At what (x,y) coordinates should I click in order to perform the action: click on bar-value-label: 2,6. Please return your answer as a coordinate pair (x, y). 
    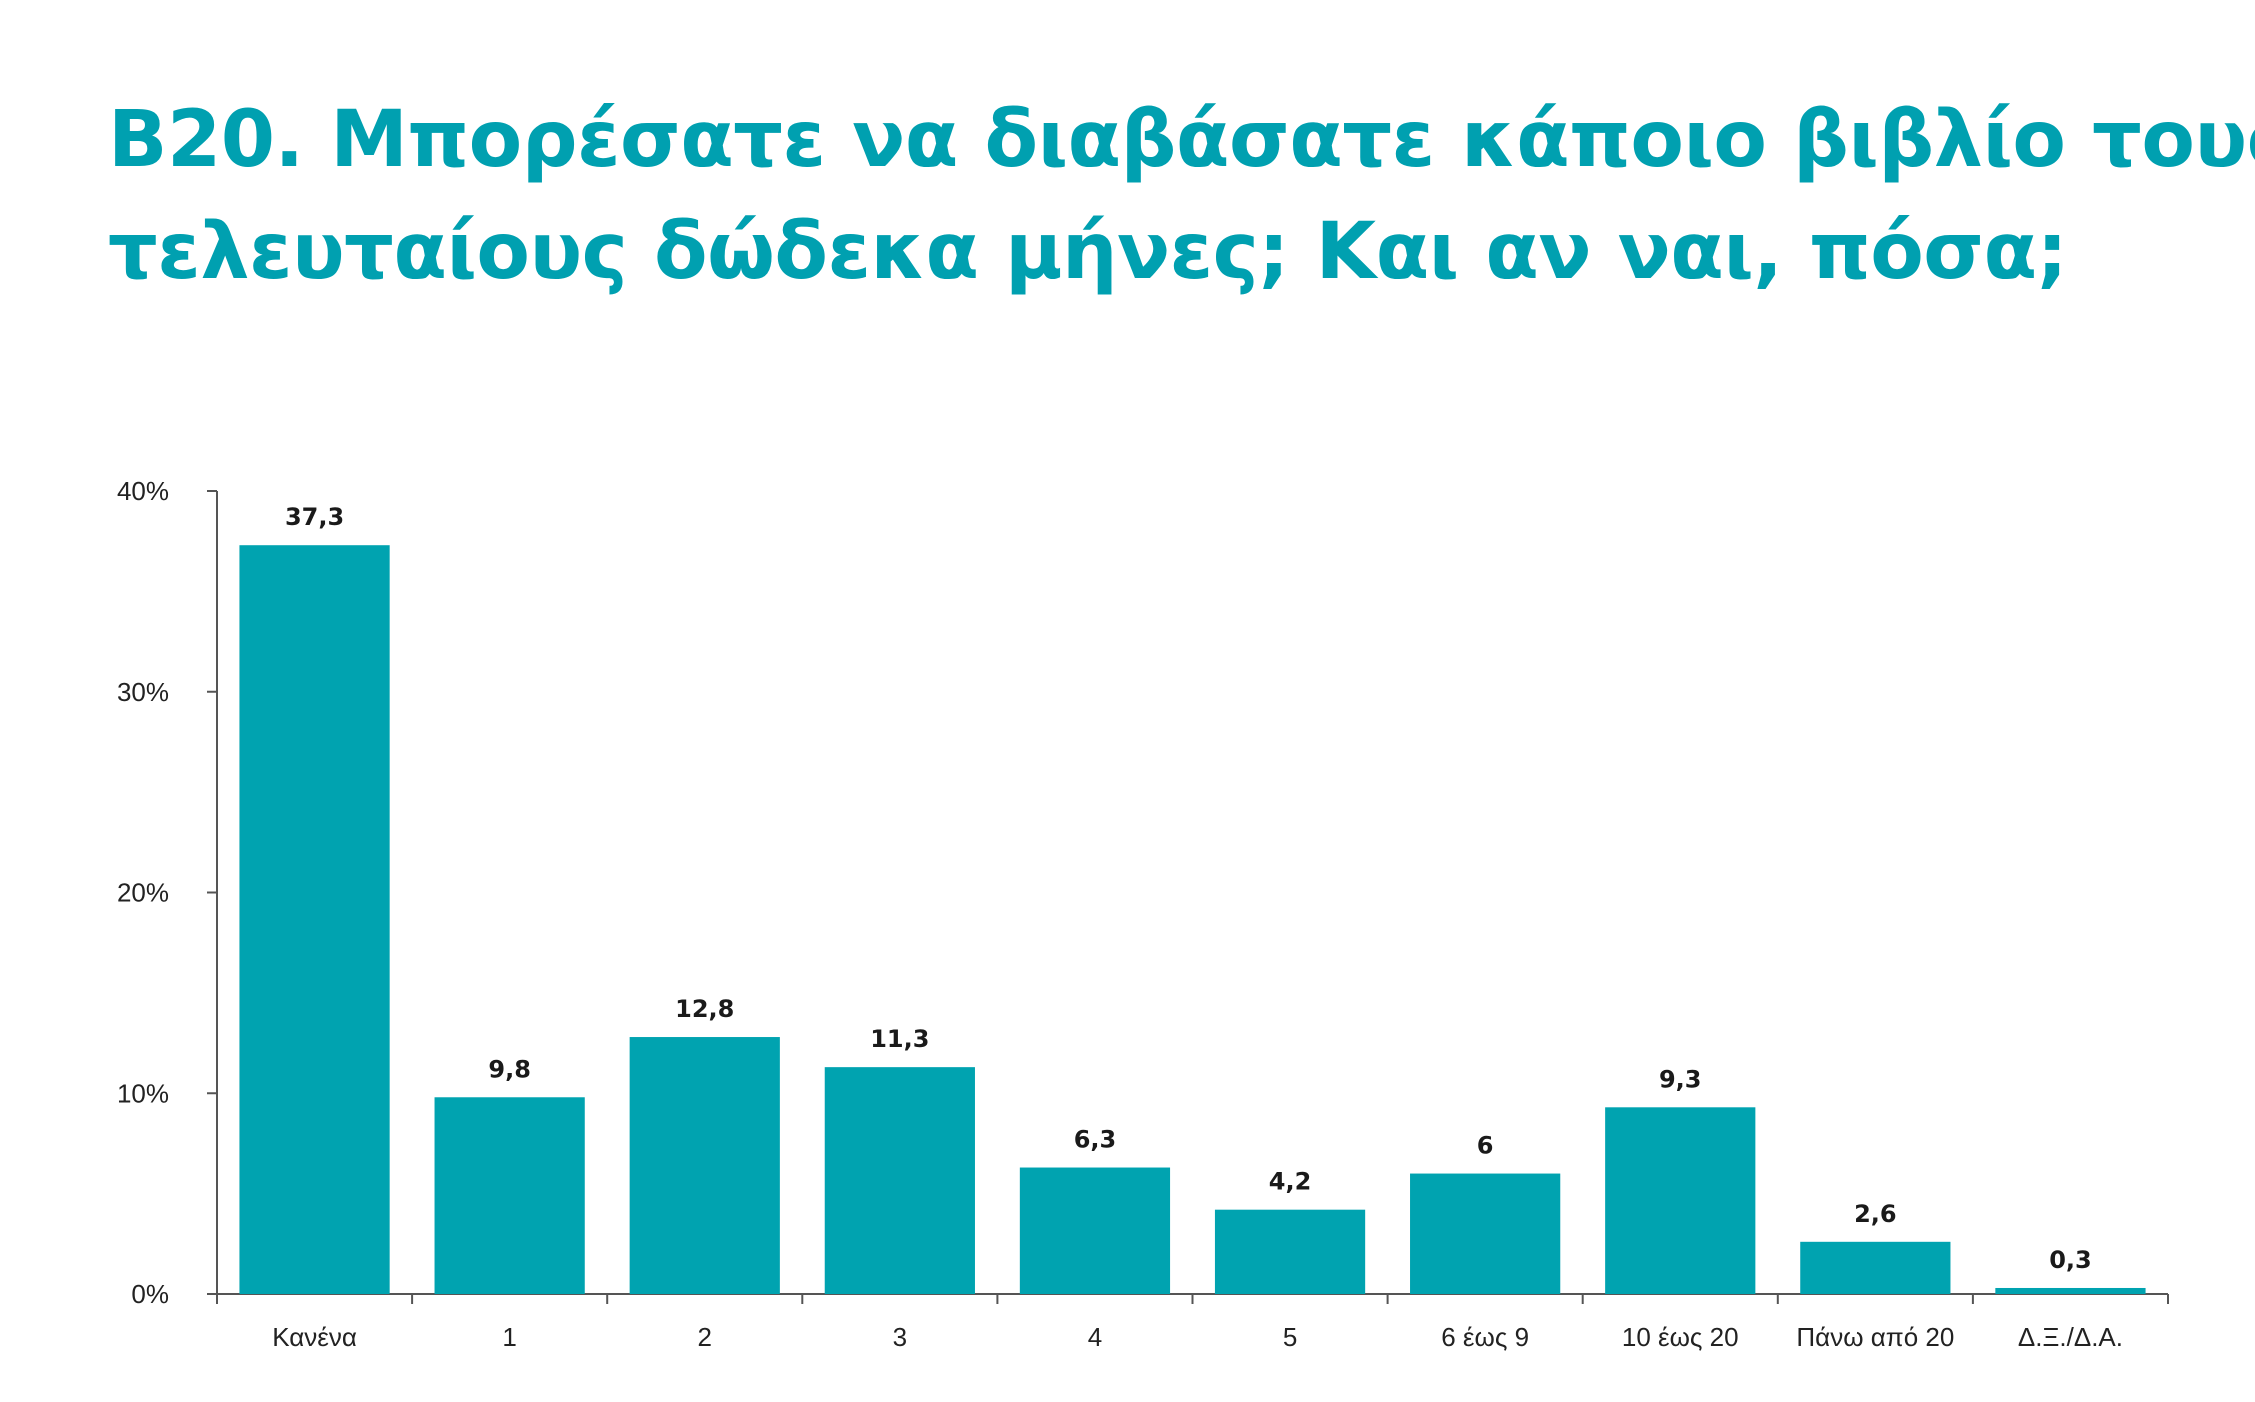
    Looking at the image, I should click on (1875, 1214).